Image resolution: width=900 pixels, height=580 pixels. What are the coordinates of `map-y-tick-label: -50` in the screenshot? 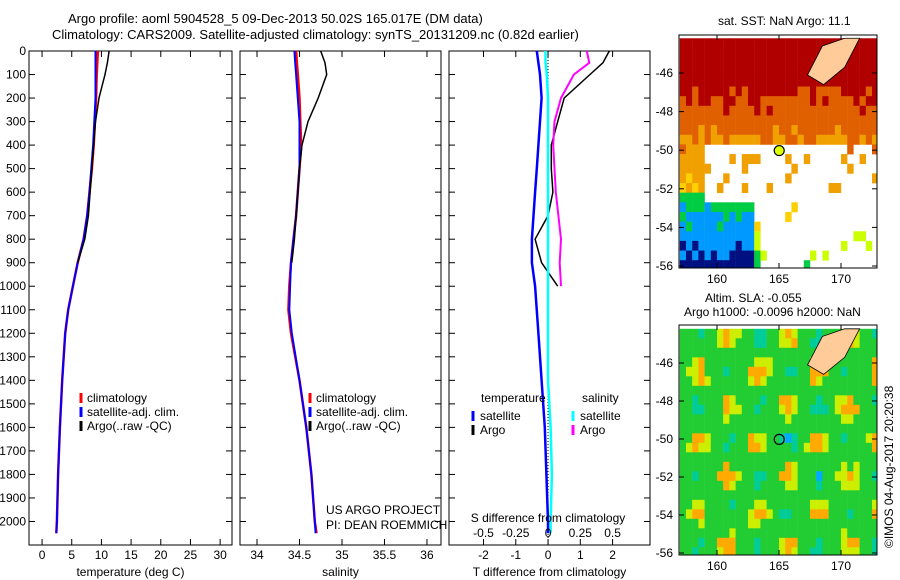 It's located at (665, 439).